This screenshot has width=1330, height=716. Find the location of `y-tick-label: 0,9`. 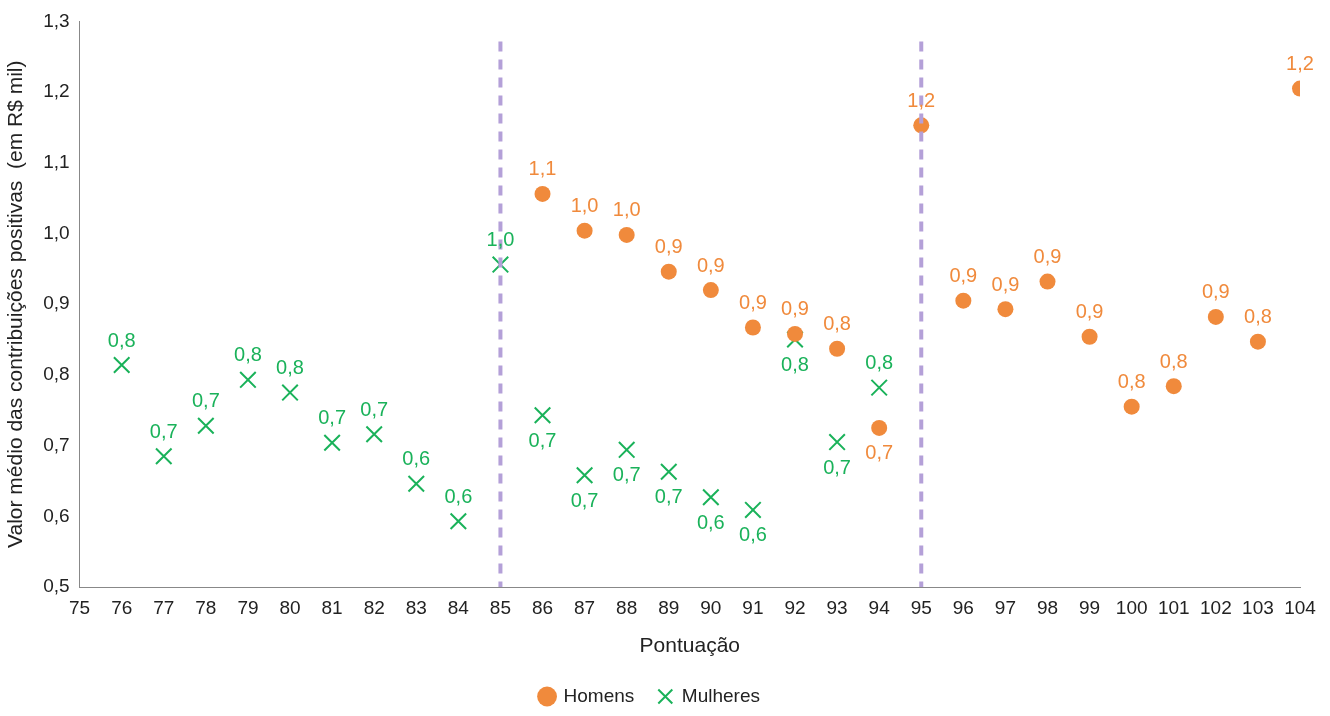

y-tick-label: 0,9 is located at coordinates (56, 303).